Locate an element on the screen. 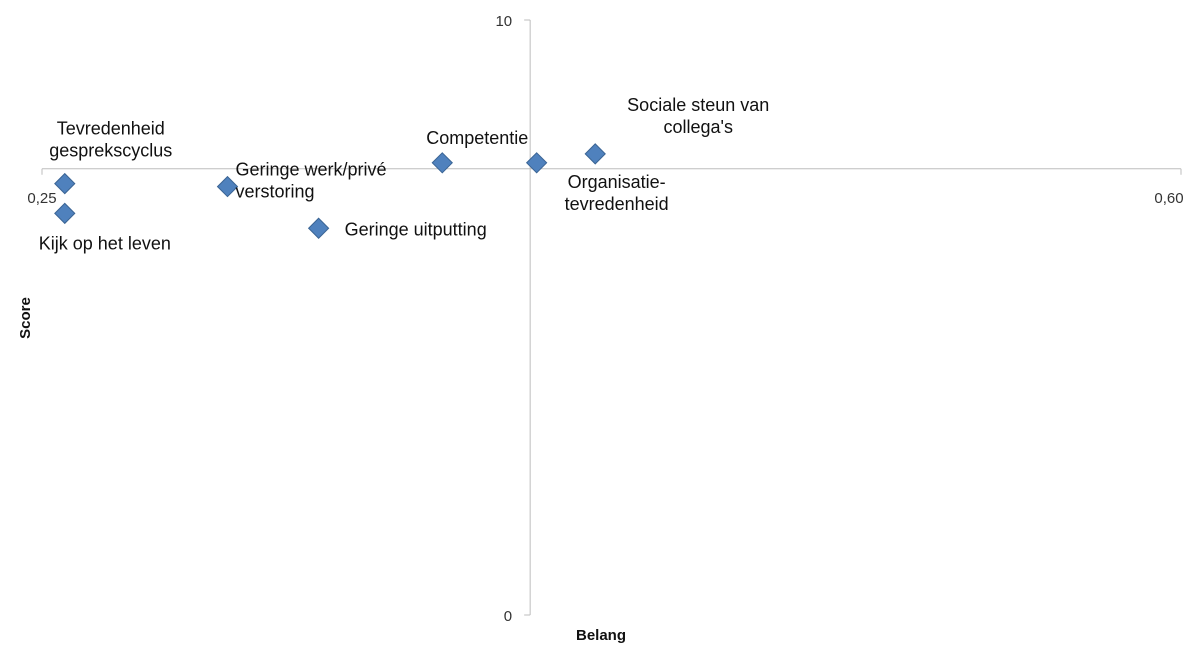  data-point-label-line: Sociale steun van is located at coordinates (698, 105).